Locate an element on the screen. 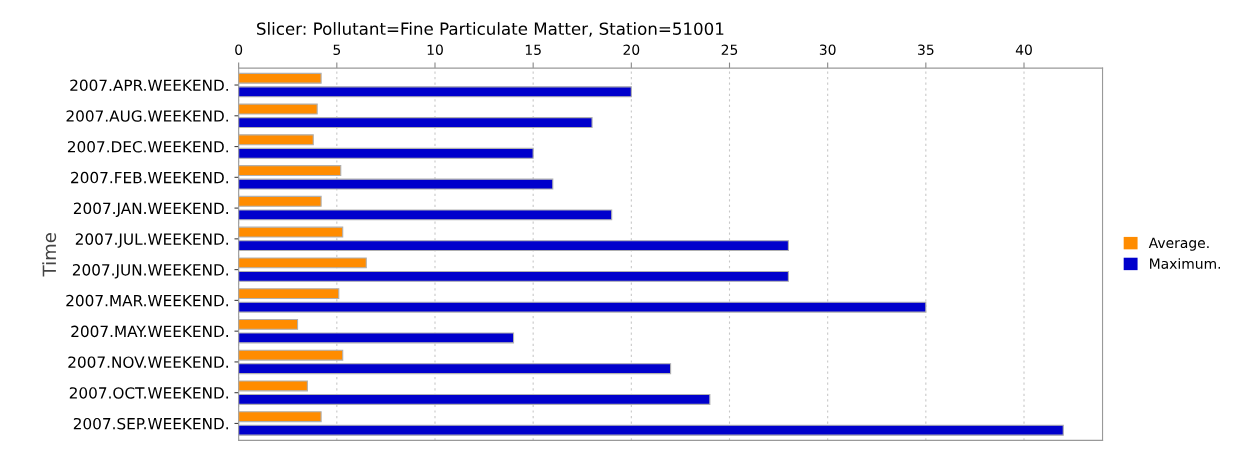  x-tick-label: 30 is located at coordinates (827, 49).